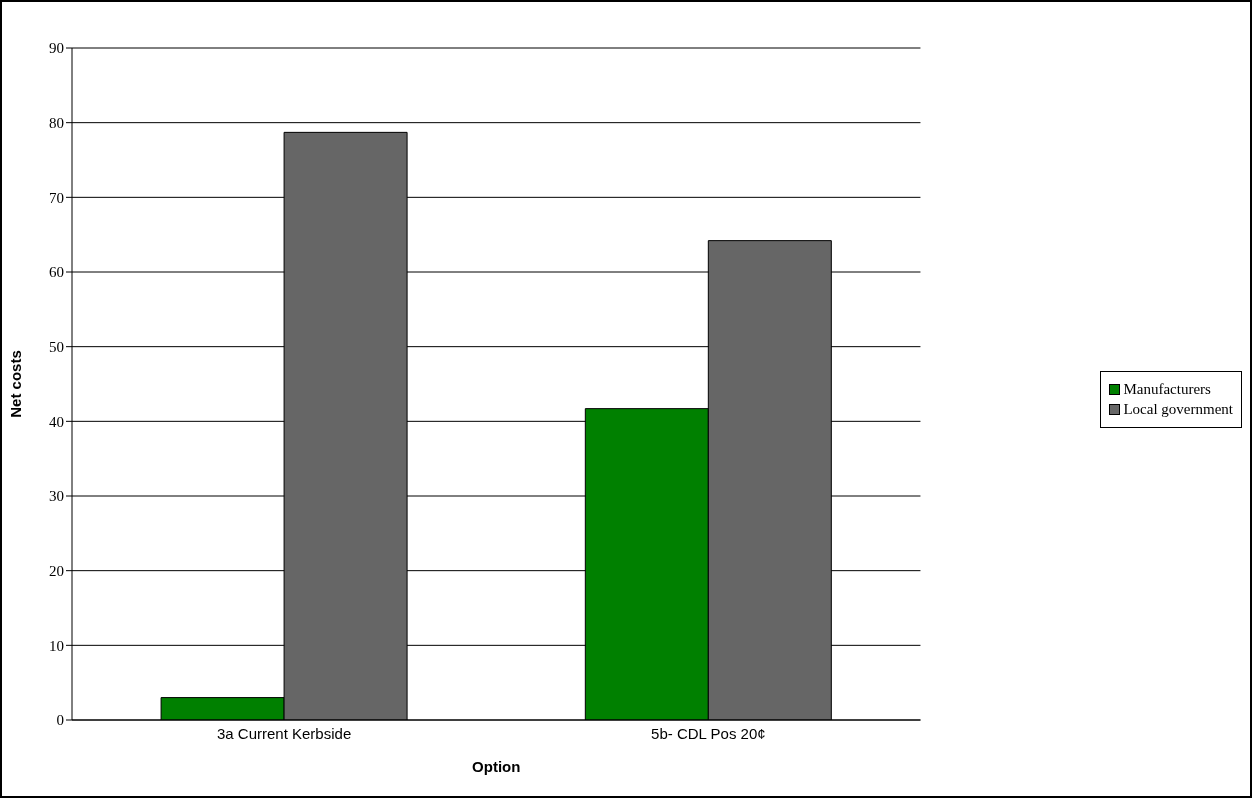  What do you see at coordinates (56, 48) in the screenshot?
I see `y-tick-label: 90` at bounding box center [56, 48].